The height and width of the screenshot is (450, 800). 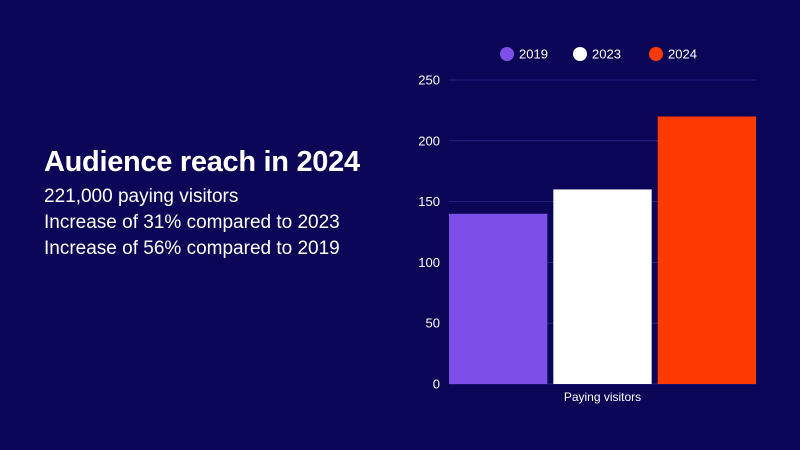 What do you see at coordinates (429, 262) in the screenshot?
I see `y-tick-label: 100` at bounding box center [429, 262].